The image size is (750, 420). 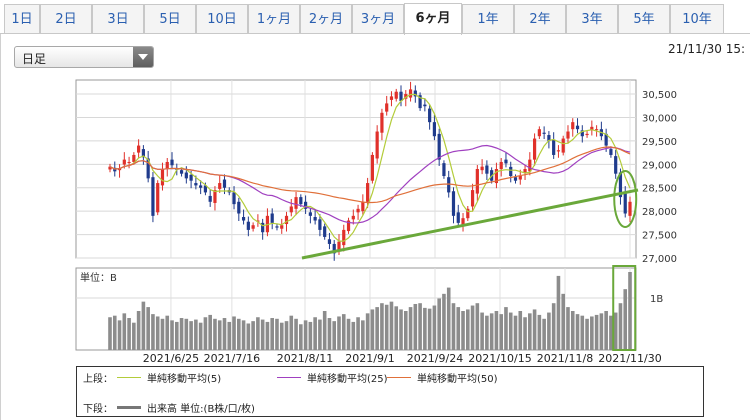 I want to click on date-tick-label: 2021/9/1, so click(x=369, y=358).